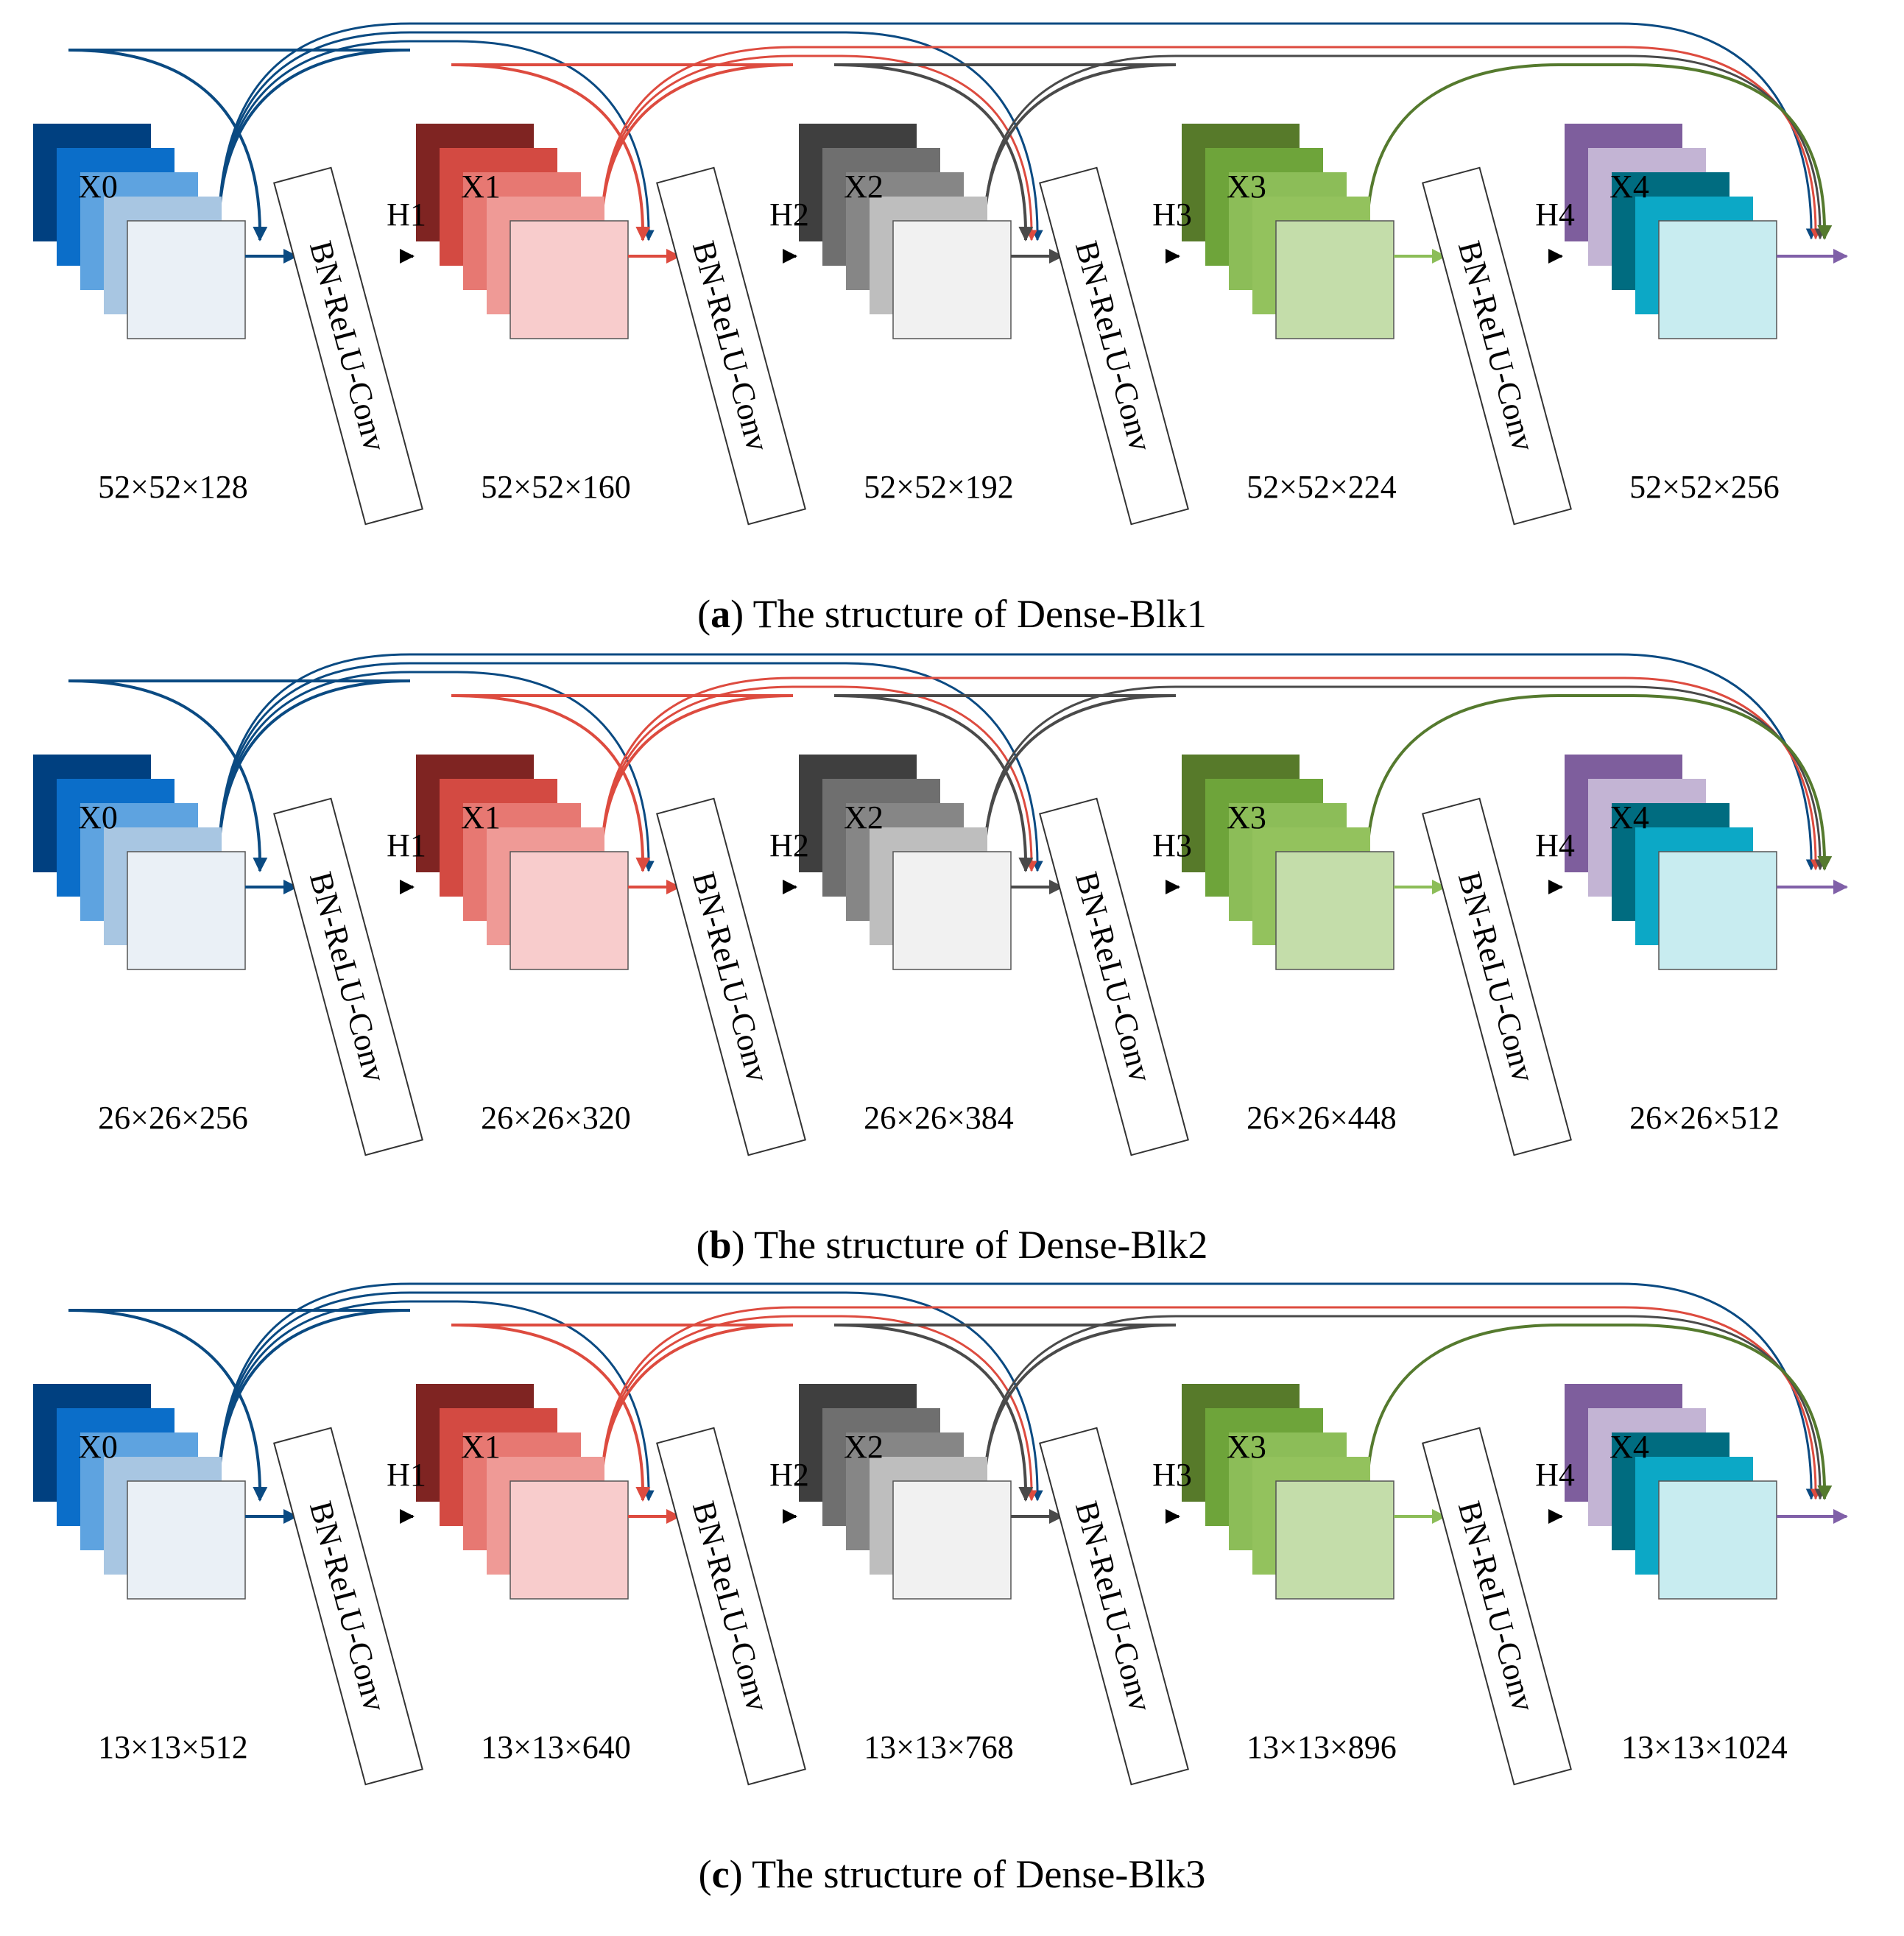 The height and width of the screenshot is (1936, 1904). Describe the element at coordinates (939, 1747) in the screenshot. I see `dimension-label-x2: 13×13×768` at that location.